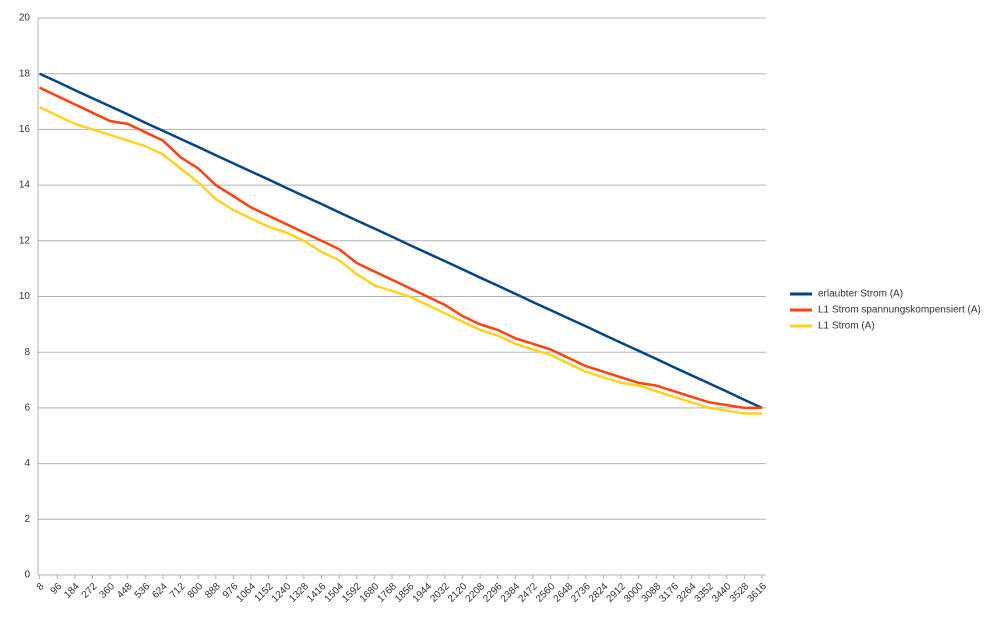  Describe the element at coordinates (41, 587) in the screenshot. I see `x-tick-label: 8` at that location.